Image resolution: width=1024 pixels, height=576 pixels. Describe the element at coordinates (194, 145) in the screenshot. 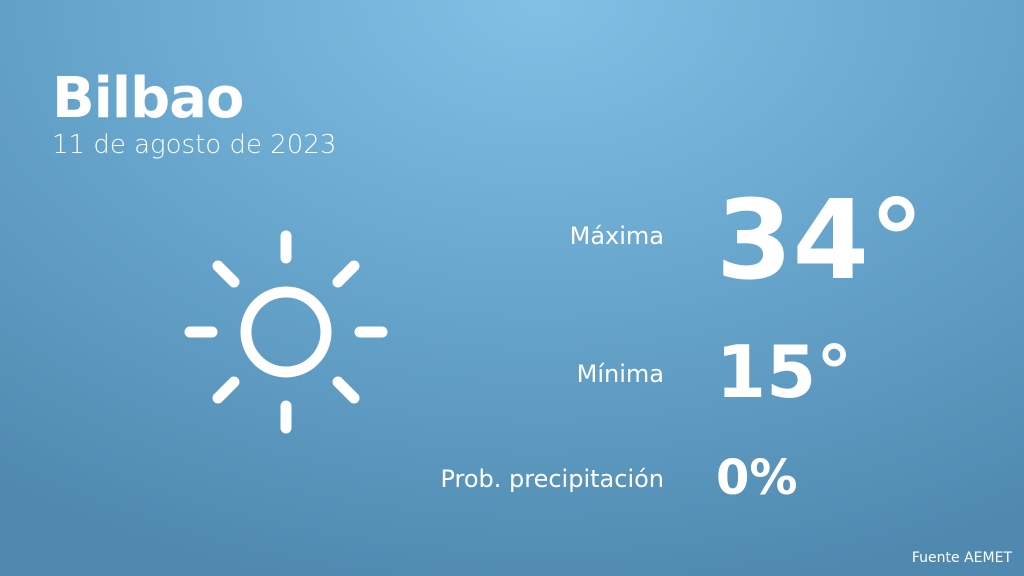

I see `forecast-date: 11 de agosto de 2023` at that location.